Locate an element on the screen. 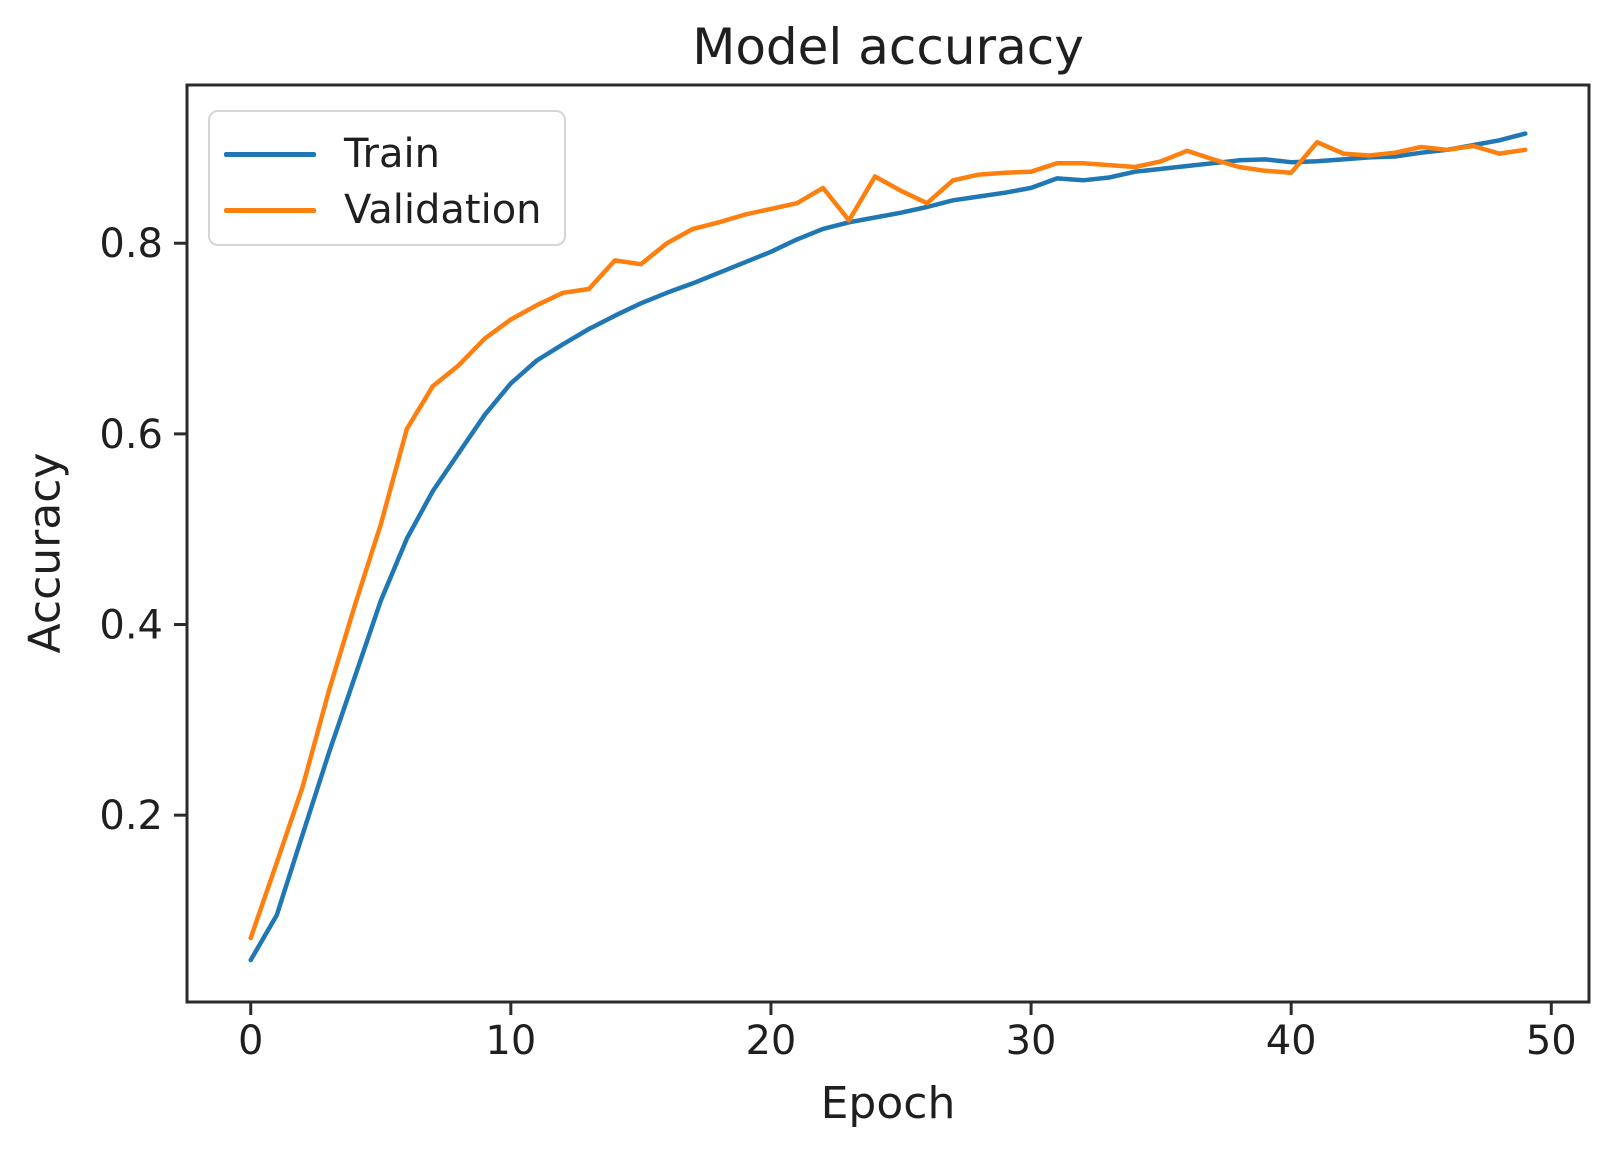  x-axis-label: Epoch is located at coordinates (888, 1103).